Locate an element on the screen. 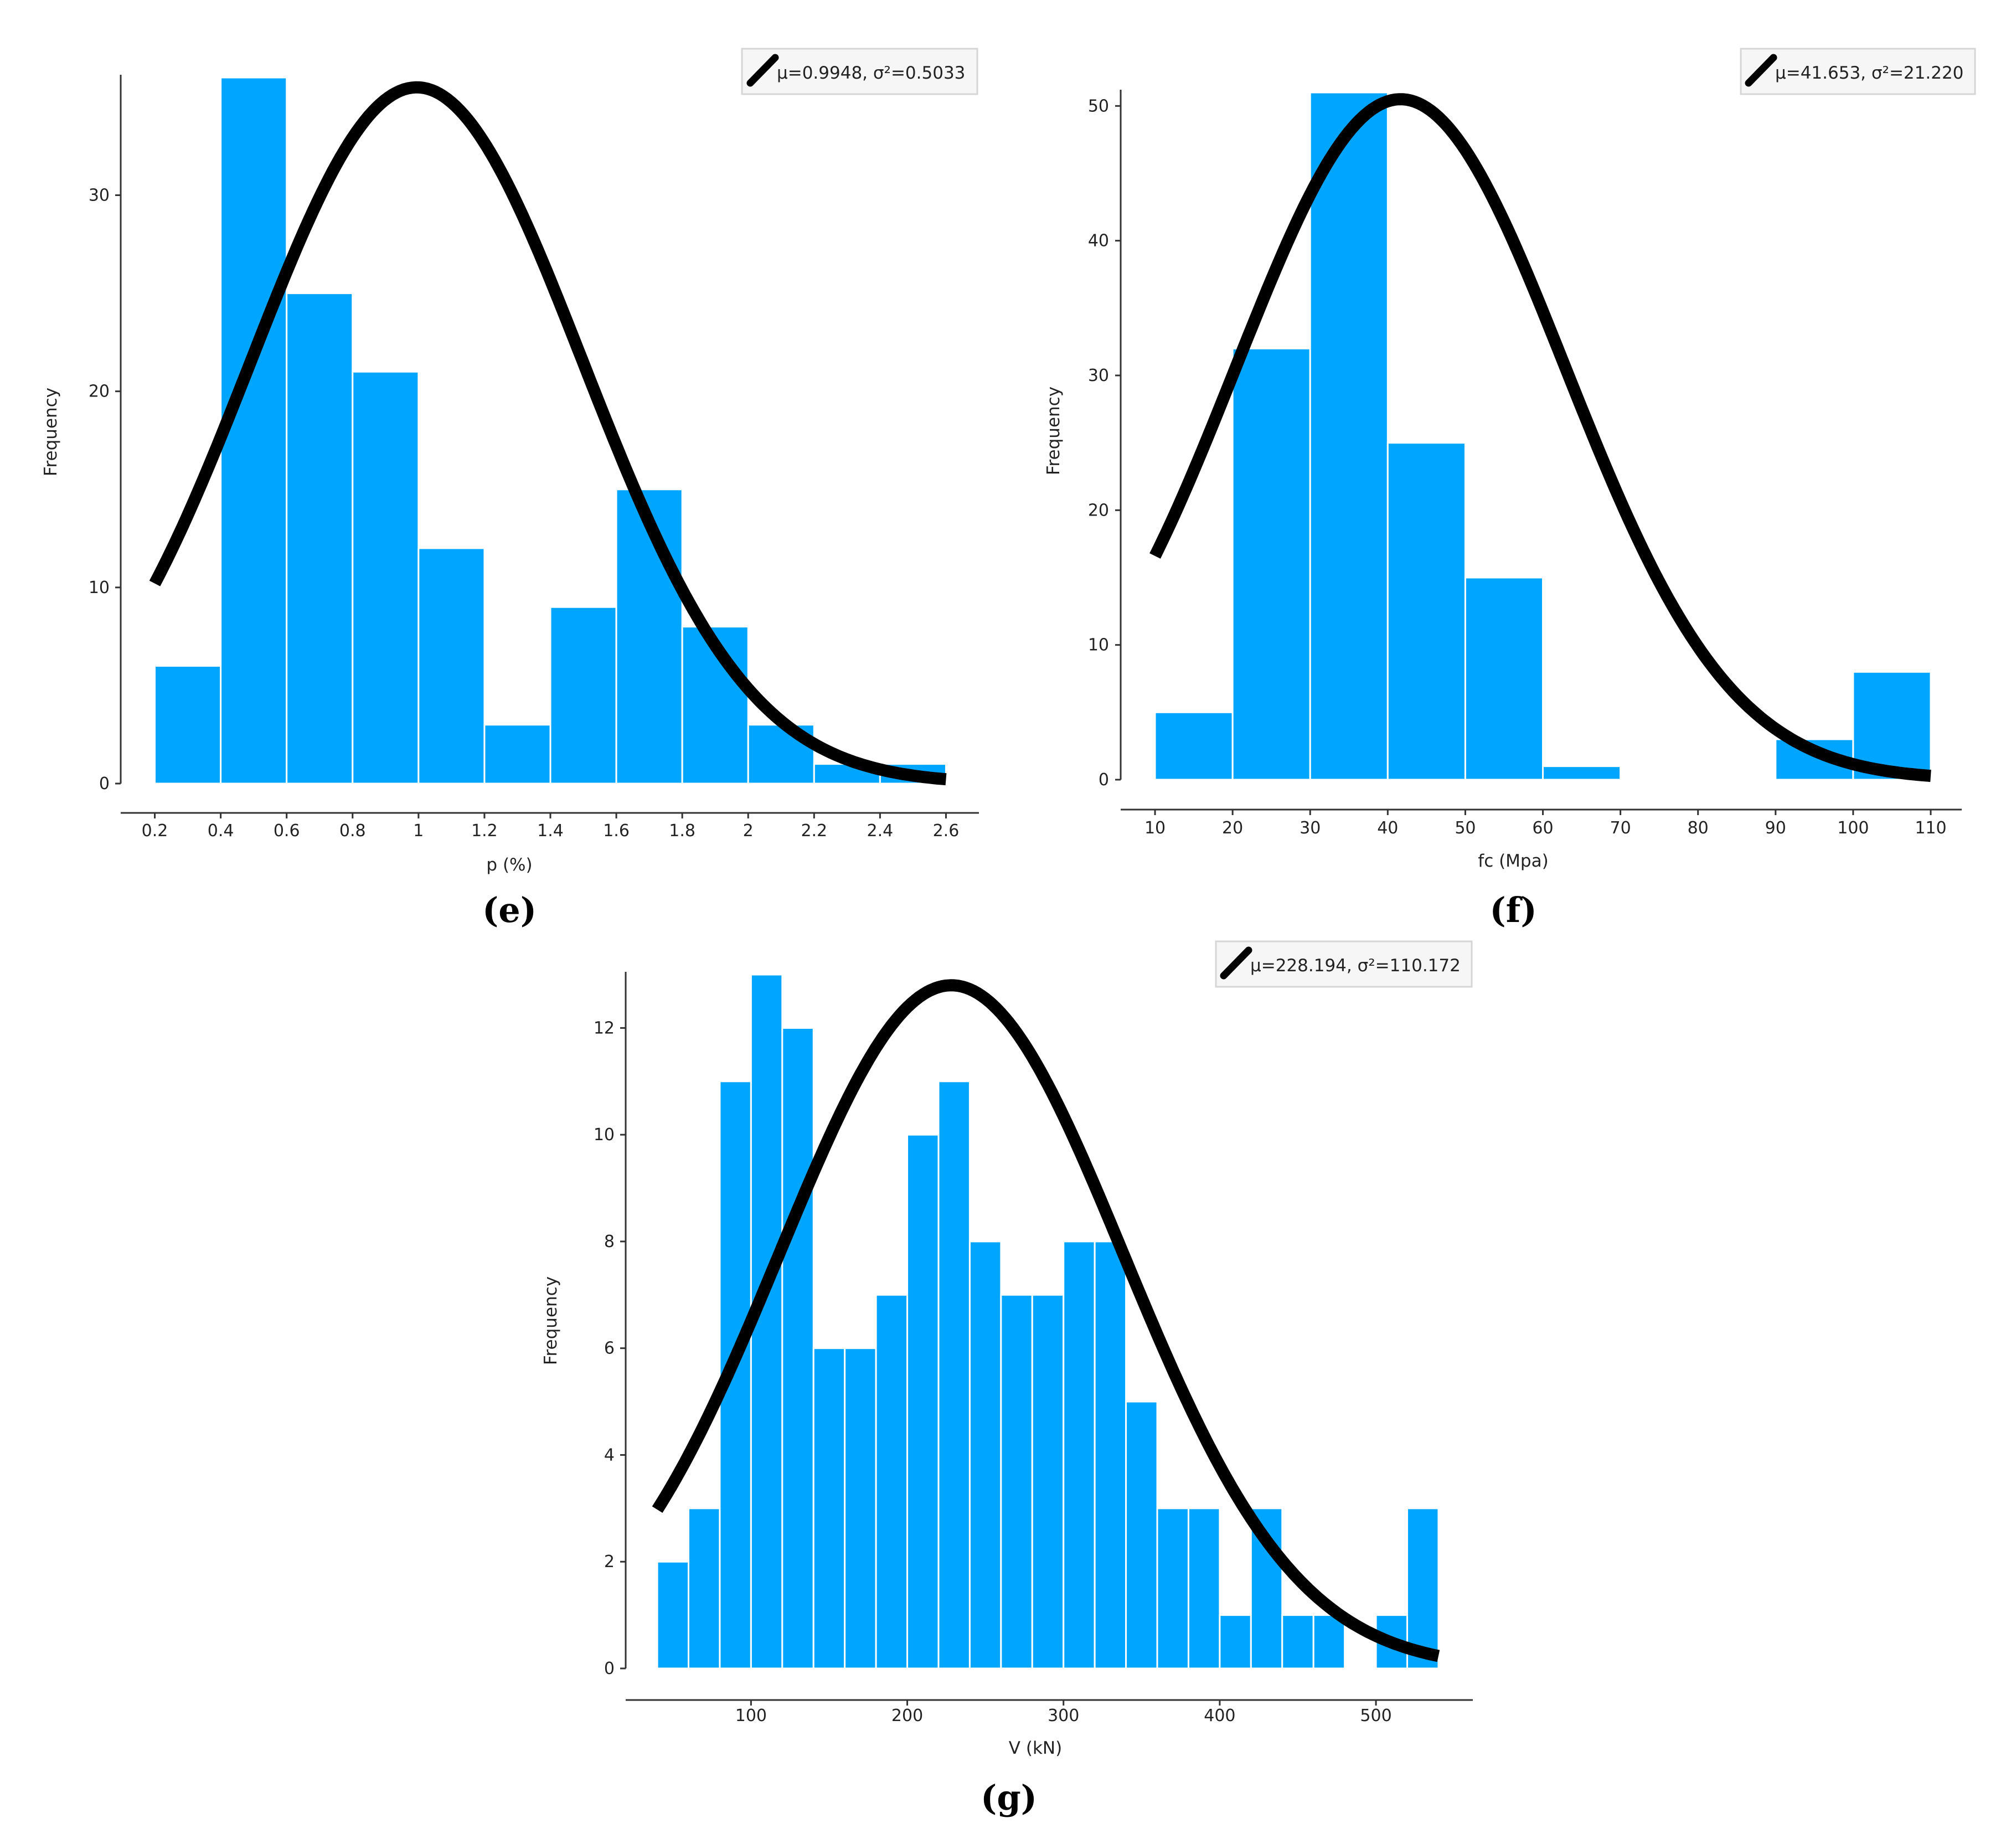  y-tick-label: 40 is located at coordinates (1098, 241).